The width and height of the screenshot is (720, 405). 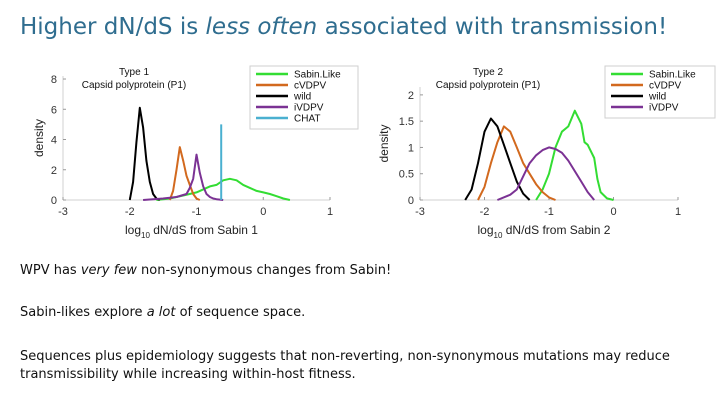 I want to click on note-wpv-em: very few, so click(x=108, y=270).